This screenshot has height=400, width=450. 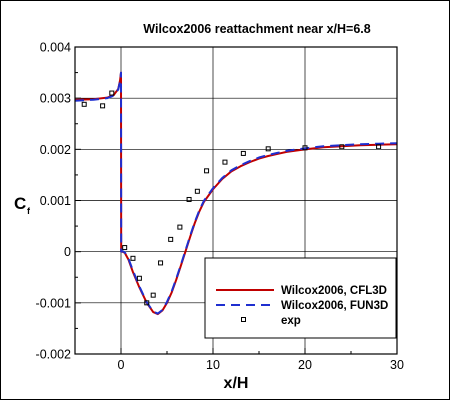 What do you see at coordinates (53, 355) in the screenshot?
I see `y-tick-label: -0.002` at bounding box center [53, 355].